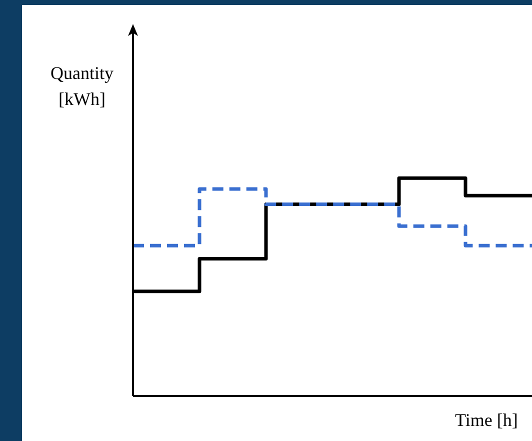  What do you see at coordinates (82, 86) in the screenshot?
I see `y-axis-title: Quantity [kWh]` at bounding box center [82, 86].